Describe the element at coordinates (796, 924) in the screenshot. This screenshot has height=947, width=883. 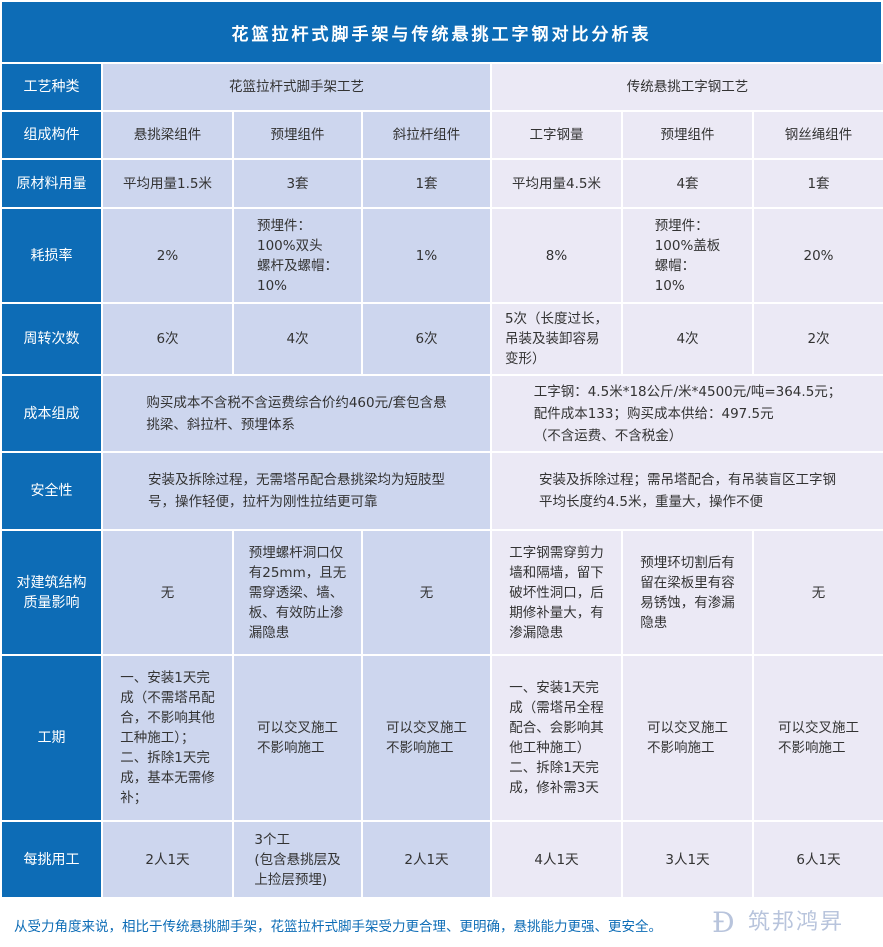
I see `watermark-logo: Ð 筑邦鸿昇` at that location.